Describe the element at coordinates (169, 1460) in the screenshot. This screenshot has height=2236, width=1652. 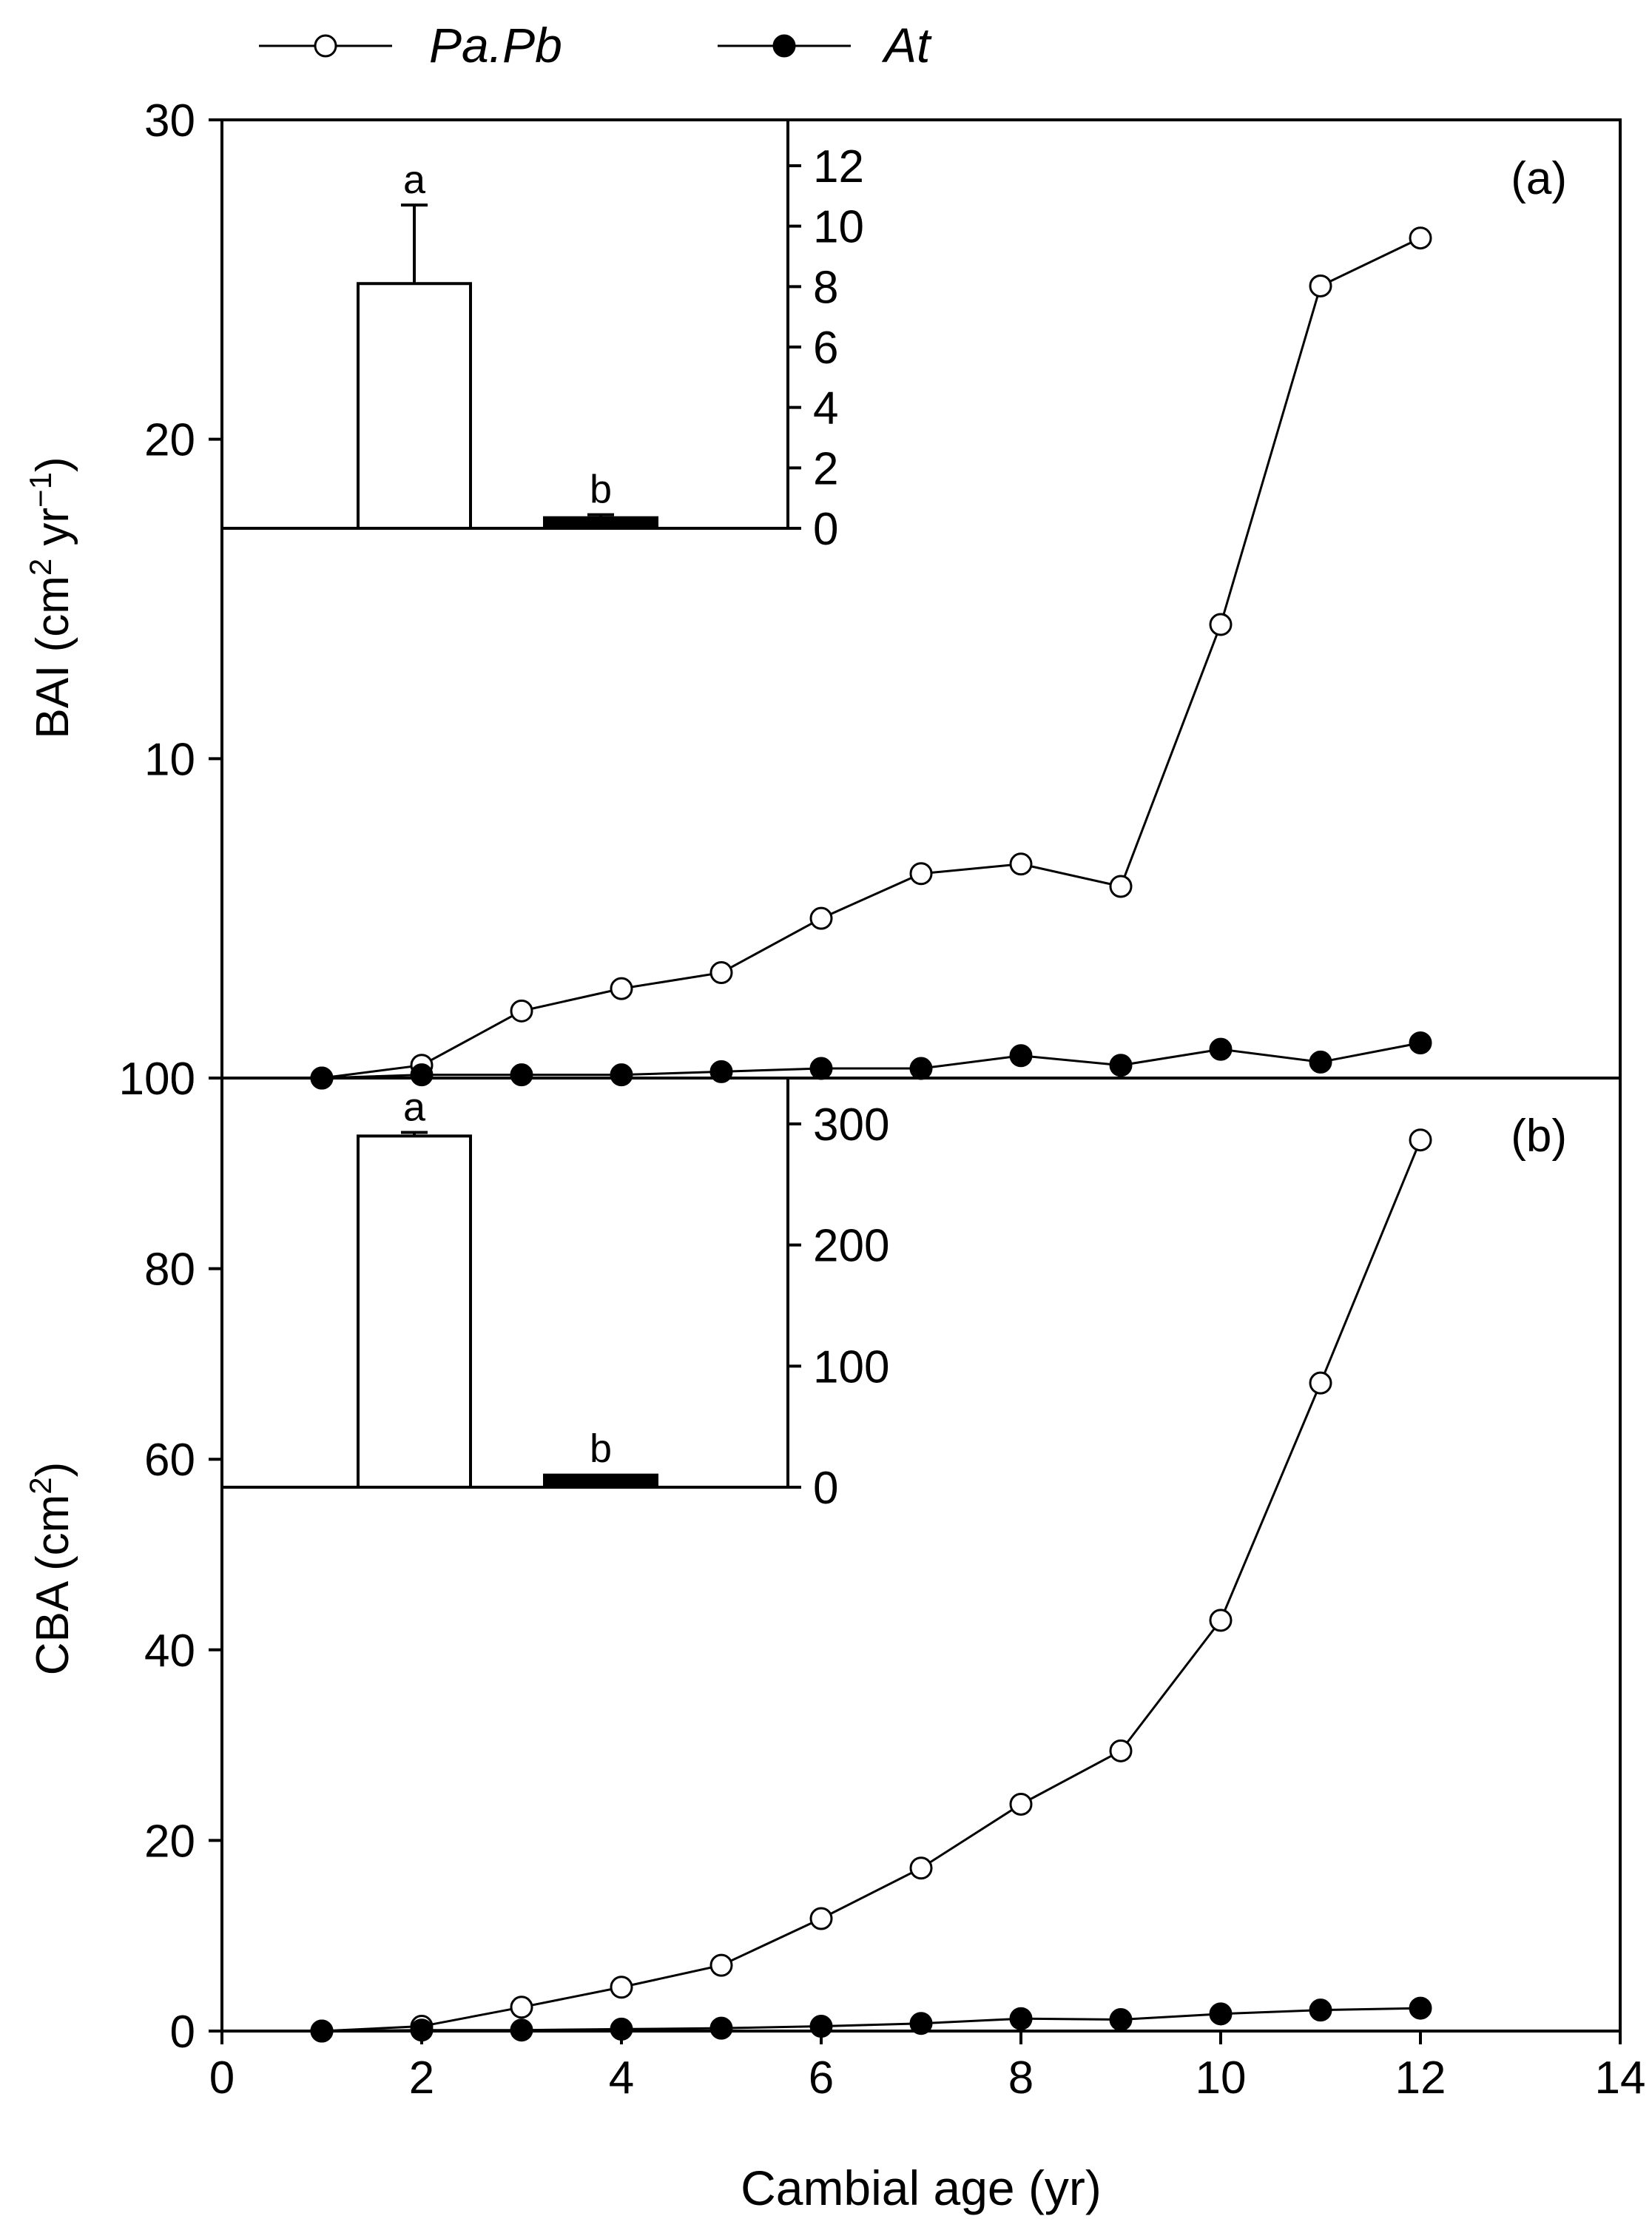
I see `y-tick-label: 60` at that location.